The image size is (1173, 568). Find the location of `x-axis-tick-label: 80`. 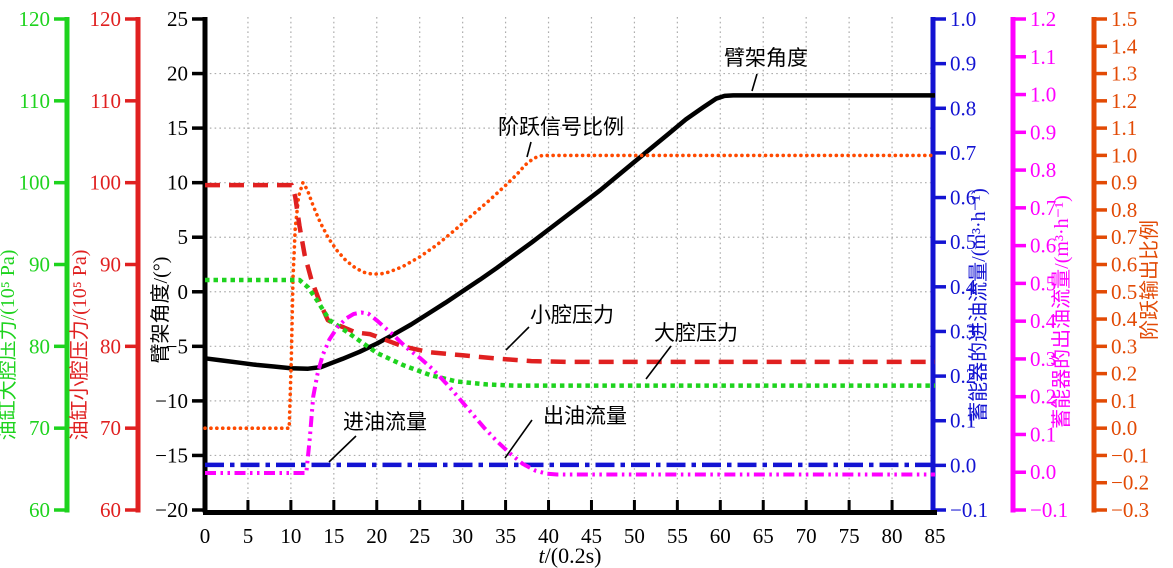

x-axis-tick-label: 80 is located at coordinates (892, 536).